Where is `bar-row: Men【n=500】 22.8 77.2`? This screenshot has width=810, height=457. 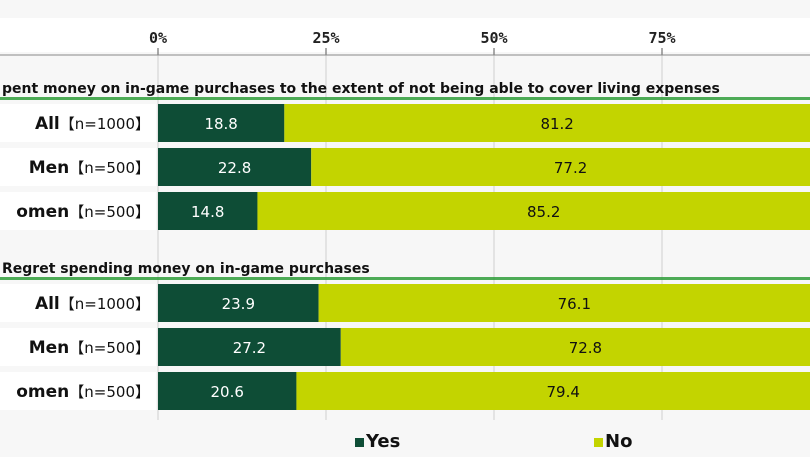 bar-row: Men【n=500】 22.8 77.2 is located at coordinates (405, 167).